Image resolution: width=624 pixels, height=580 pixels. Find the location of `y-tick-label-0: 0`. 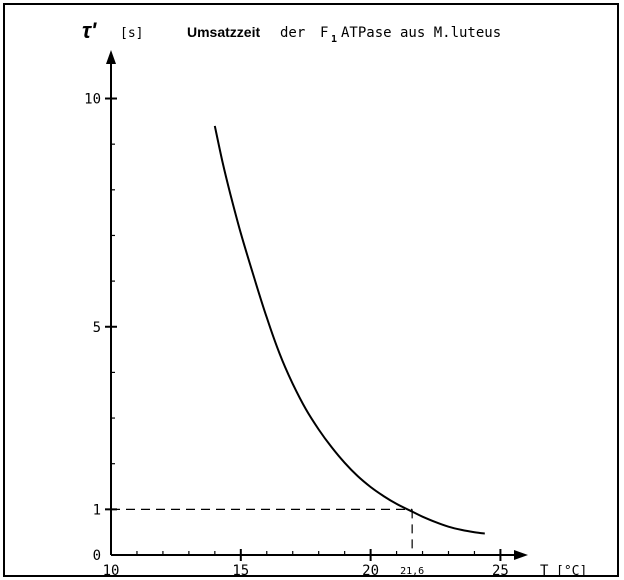

y-tick-label-0: 0 is located at coordinates (97, 556).